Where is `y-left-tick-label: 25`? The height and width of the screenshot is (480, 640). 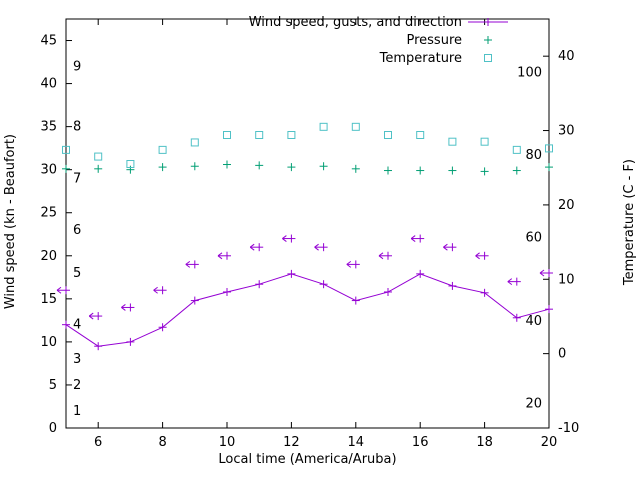 y-left-tick-label: 25 is located at coordinates (48, 213).